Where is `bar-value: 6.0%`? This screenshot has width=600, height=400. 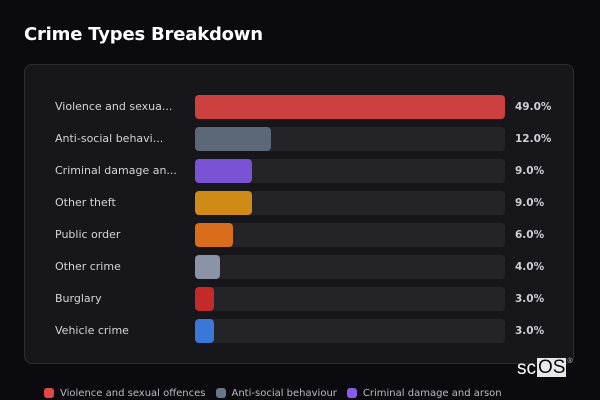
bar-value: 6.0% is located at coordinates (530, 235).